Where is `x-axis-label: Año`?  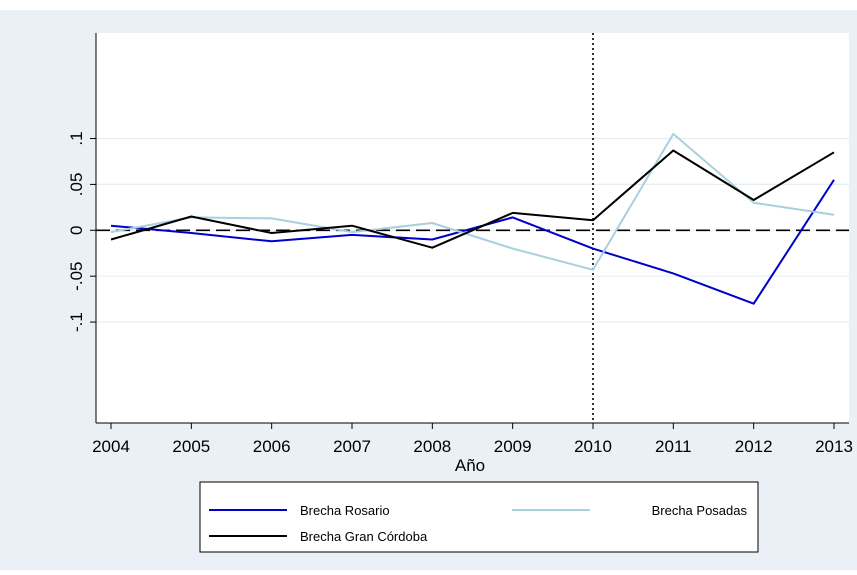 x-axis-label: Año is located at coordinates (470, 465).